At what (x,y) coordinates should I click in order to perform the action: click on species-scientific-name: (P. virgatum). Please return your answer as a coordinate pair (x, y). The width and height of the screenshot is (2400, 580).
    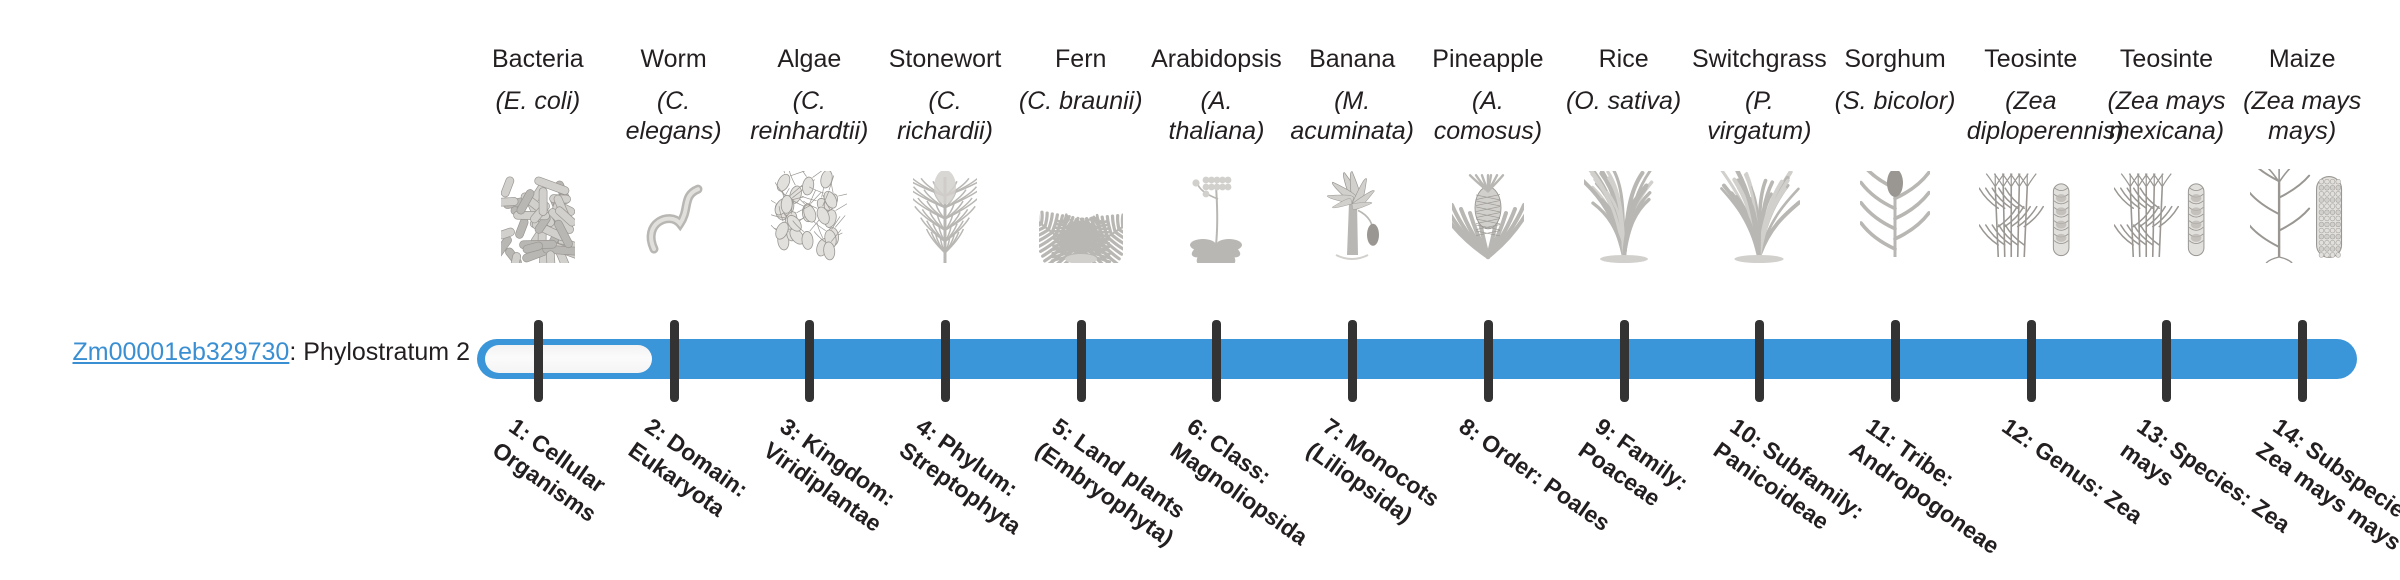
    Looking at the image, I should click on (1759, 116).